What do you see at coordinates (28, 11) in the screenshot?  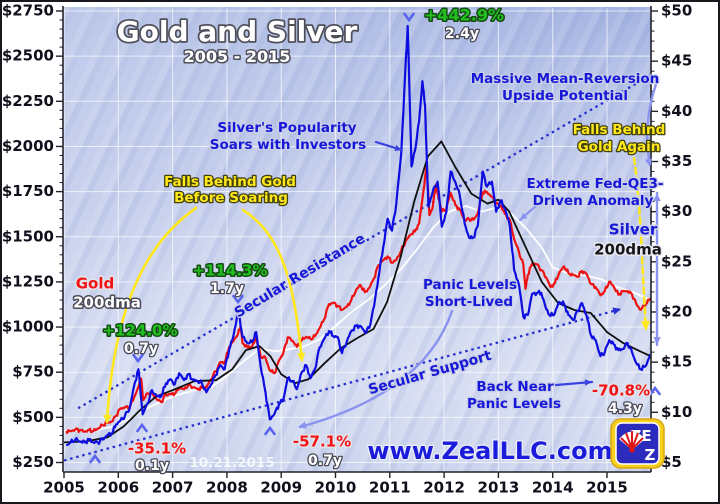 I see `y-left-label: $2750` at bounding box center [28, 11].